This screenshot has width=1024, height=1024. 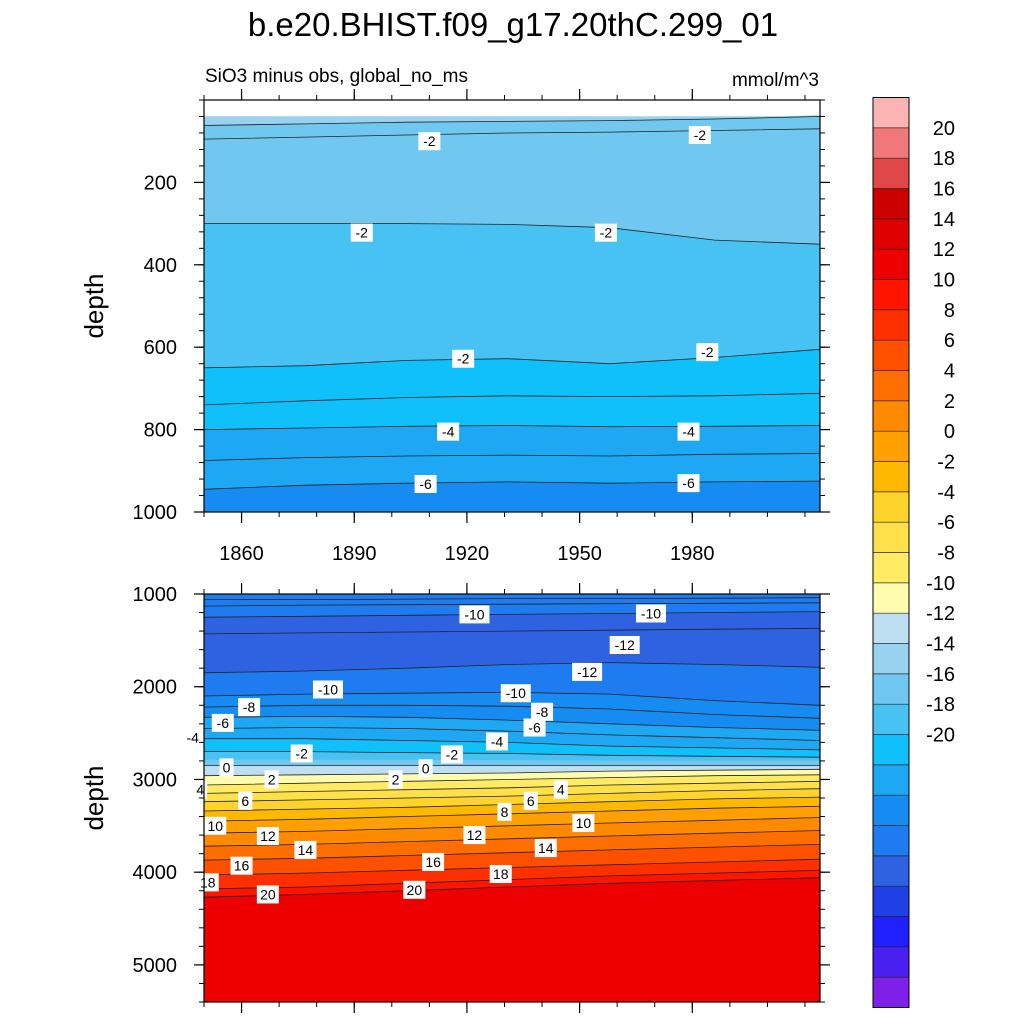 I want to click on contour-label: 8, so click(x=504, y=811).